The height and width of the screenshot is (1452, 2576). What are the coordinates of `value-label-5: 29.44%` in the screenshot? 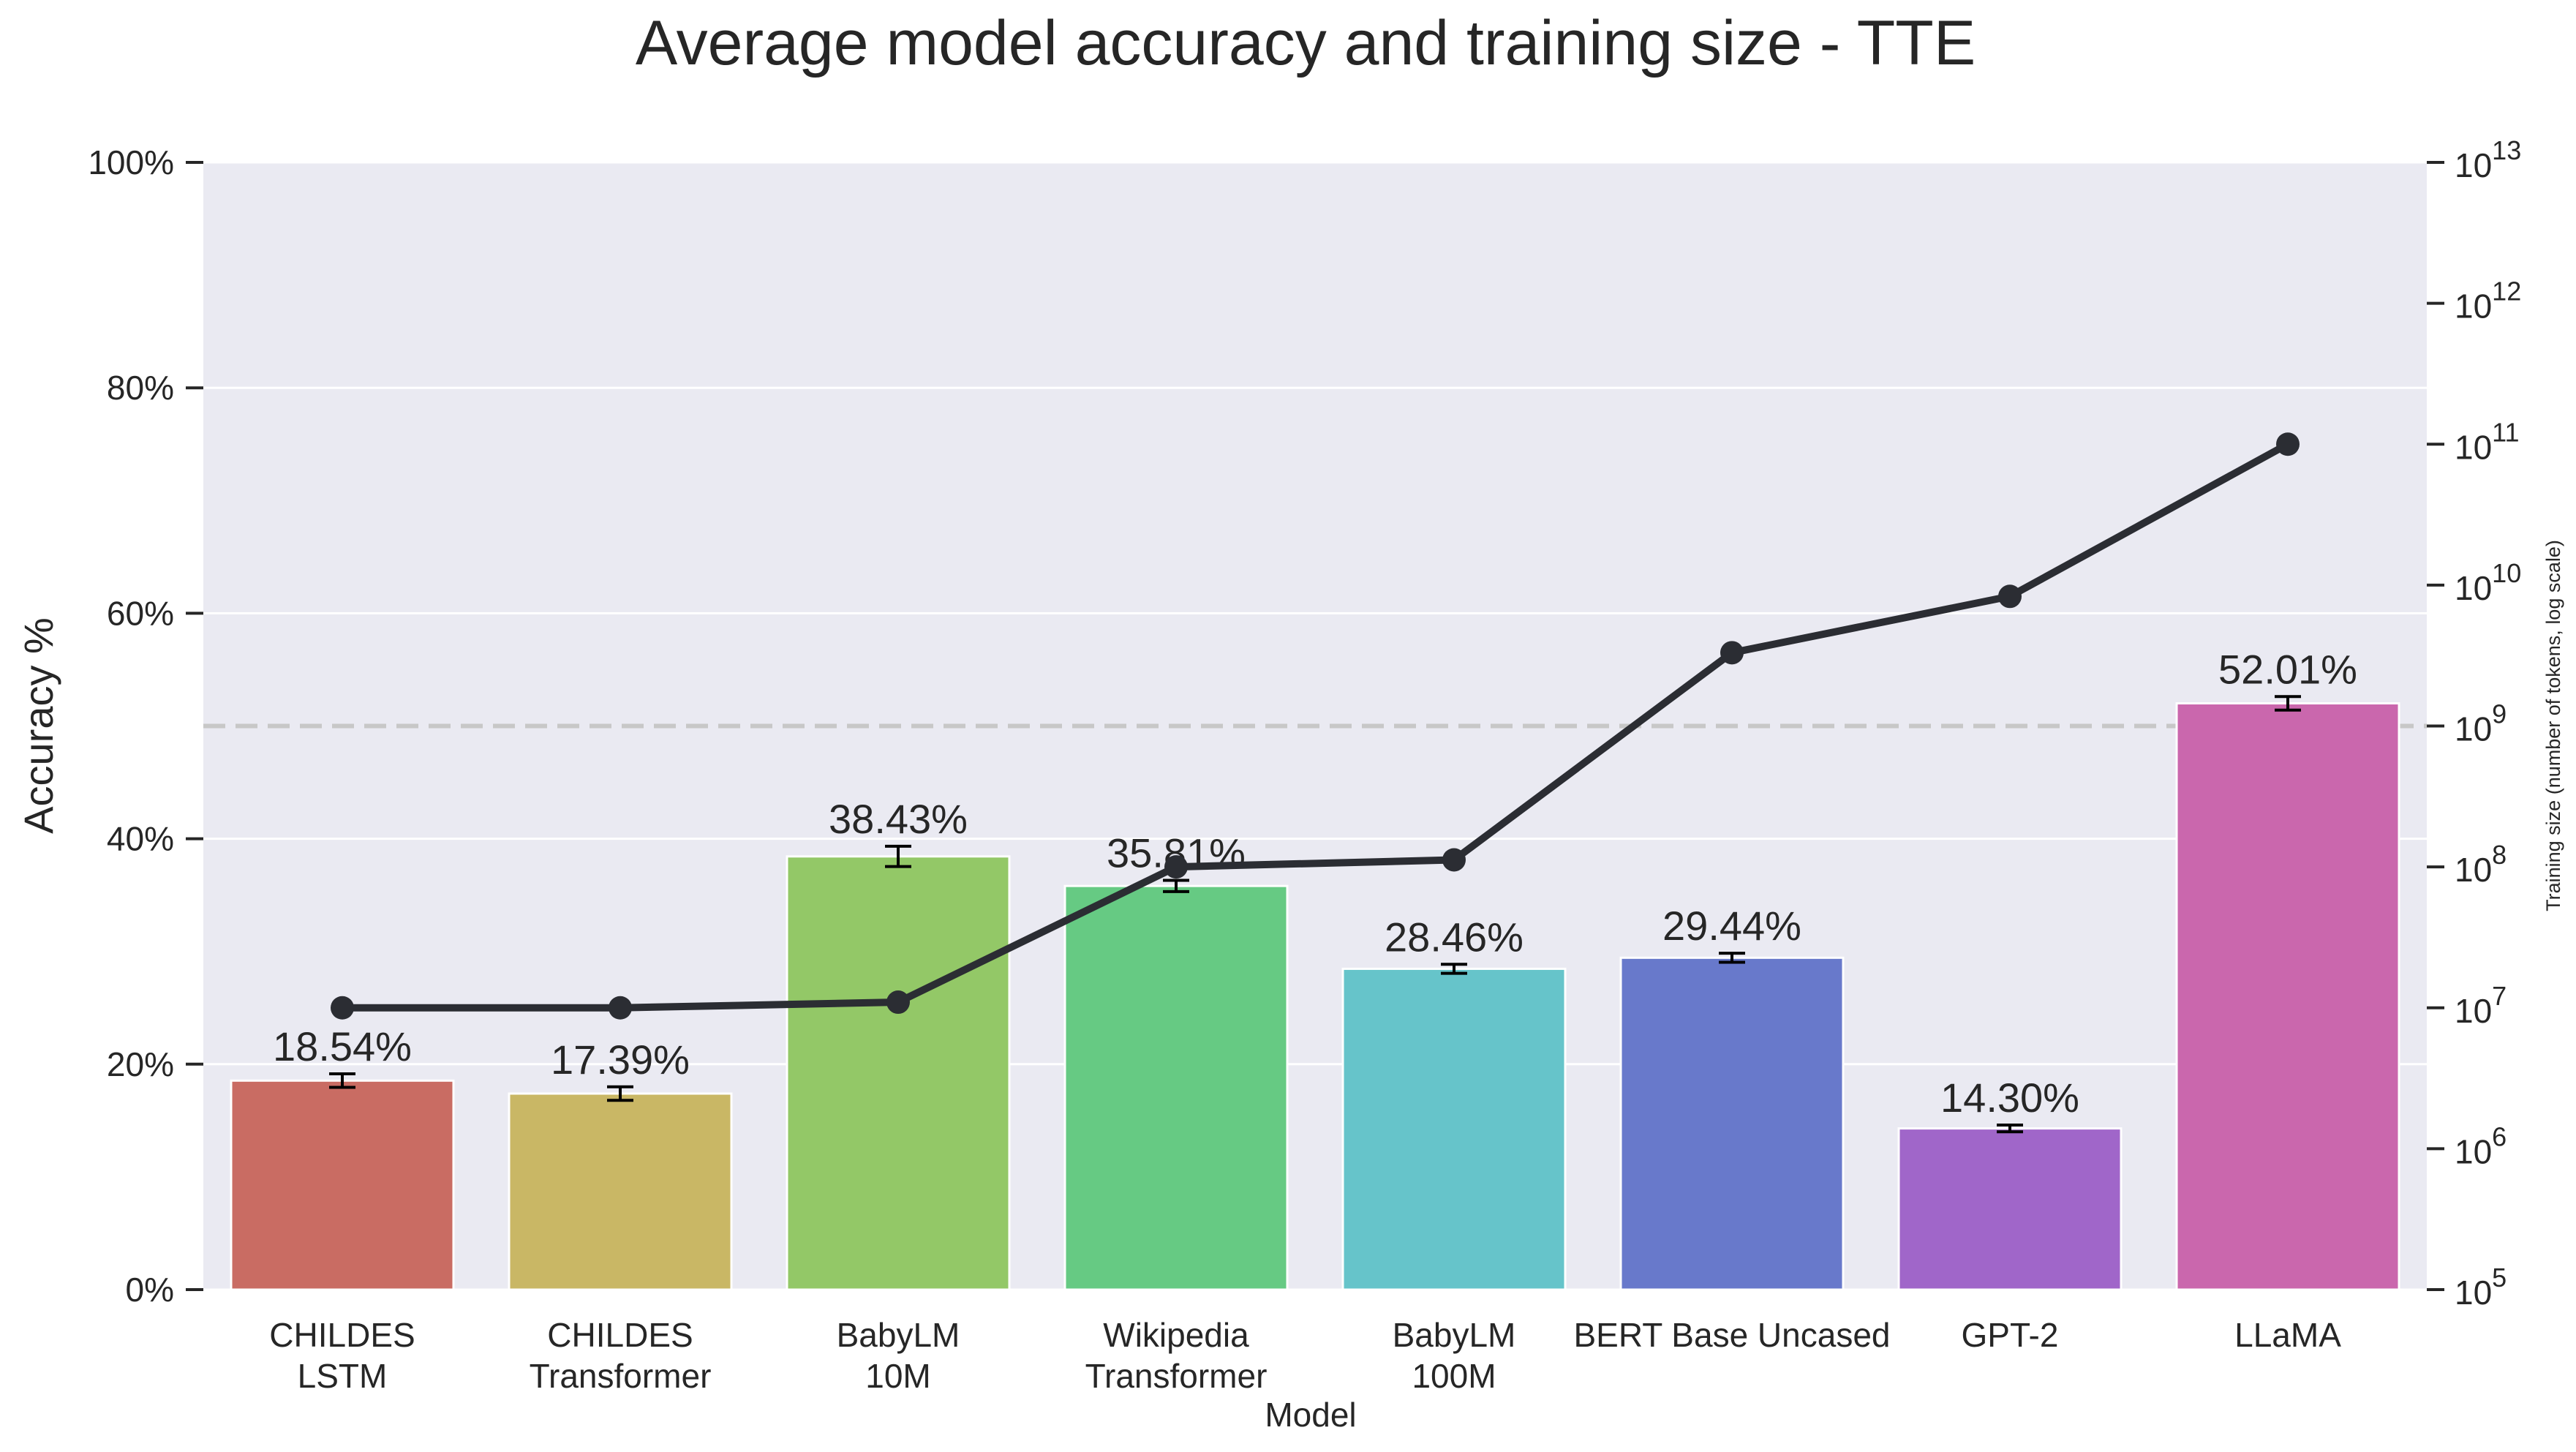 It's located at (1731, 926).